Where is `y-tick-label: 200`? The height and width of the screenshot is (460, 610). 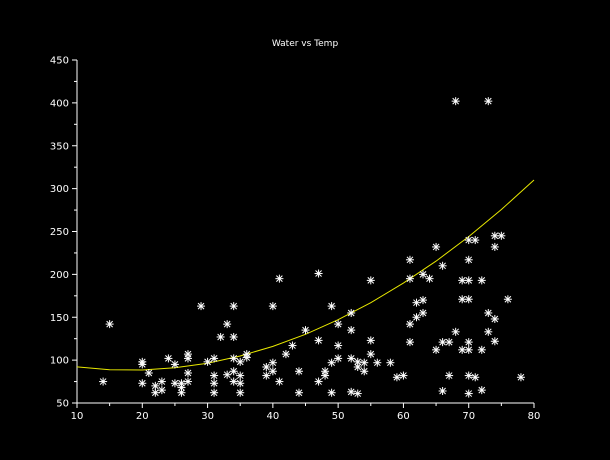 y-tick-label: 200 is located at coordinates (59, 275).